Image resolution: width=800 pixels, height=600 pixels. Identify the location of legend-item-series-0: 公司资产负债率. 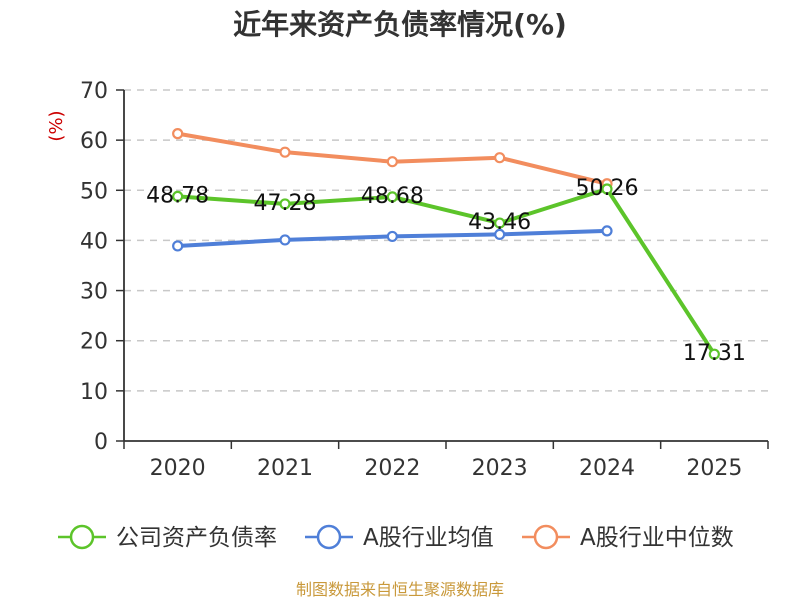
(167, 537).